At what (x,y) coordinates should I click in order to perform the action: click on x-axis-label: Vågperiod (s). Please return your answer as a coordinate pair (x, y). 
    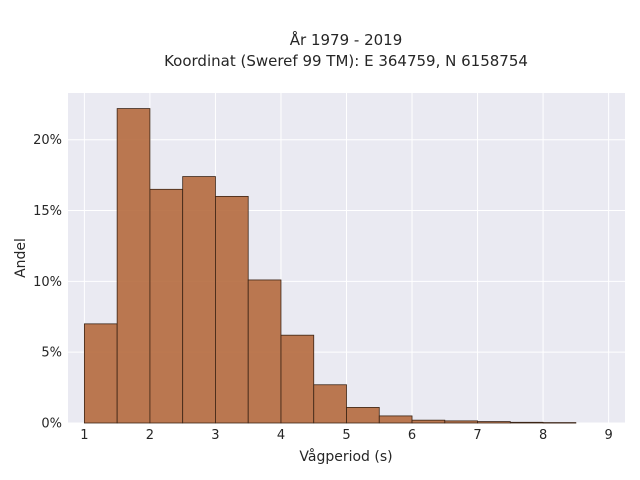
    Looking at the image, I should click on (345, 456).